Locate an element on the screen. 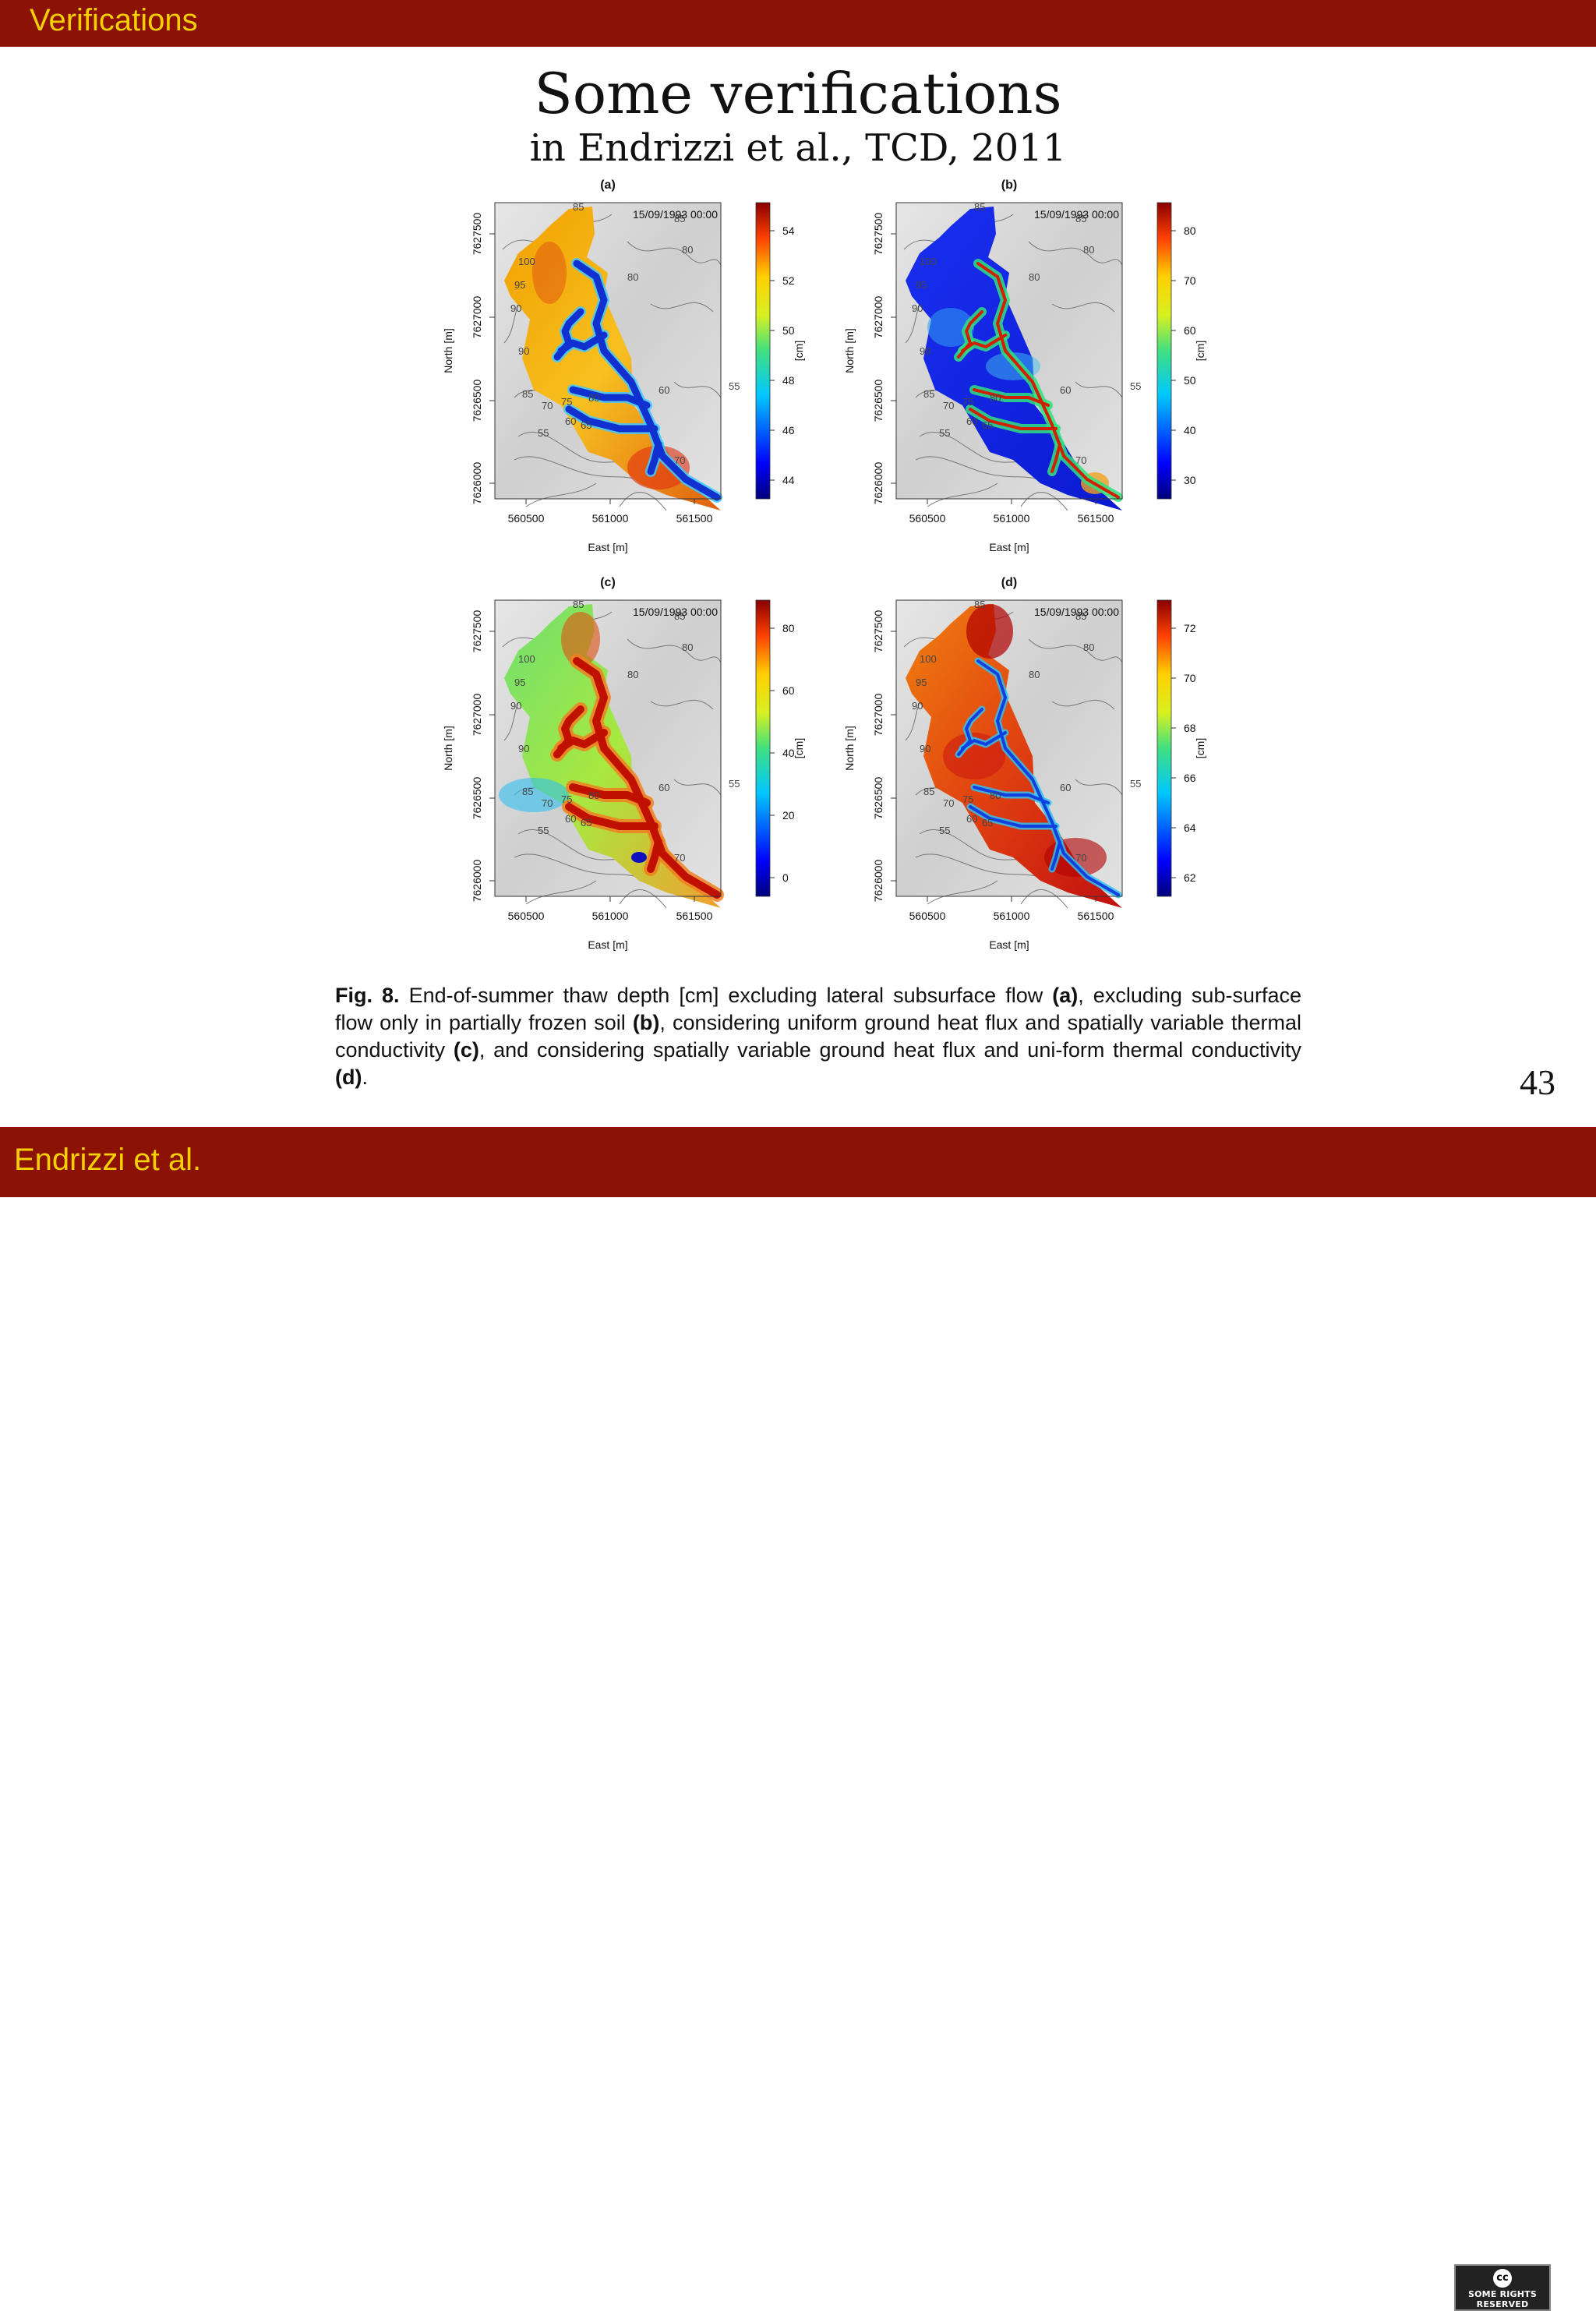 The image size is (1596, 2311). caption-ref-c: (c) is located at coordinates (466, 1050).